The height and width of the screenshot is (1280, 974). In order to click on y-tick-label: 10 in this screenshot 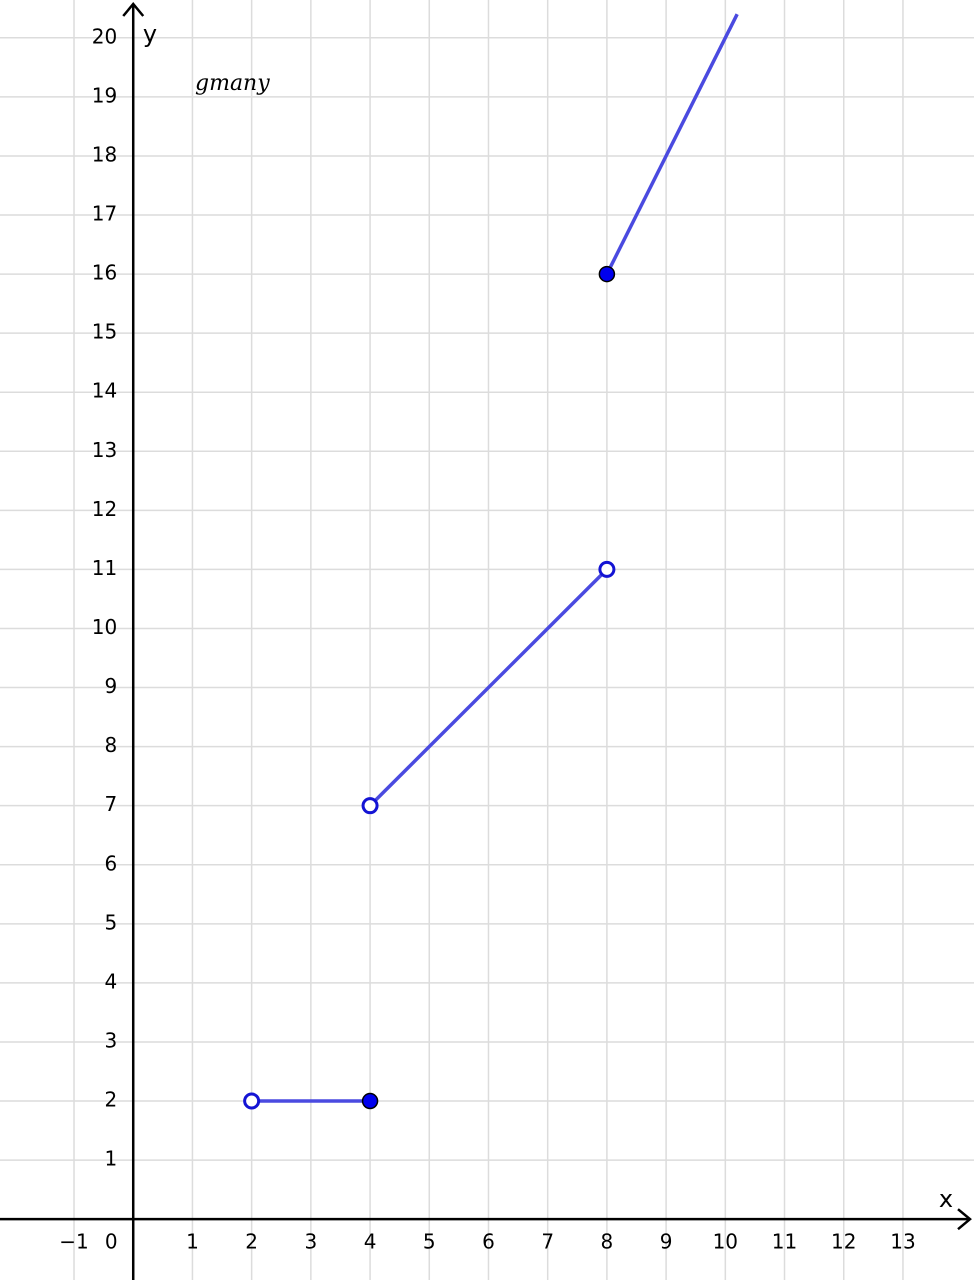, I will do `click(104, 627)`.